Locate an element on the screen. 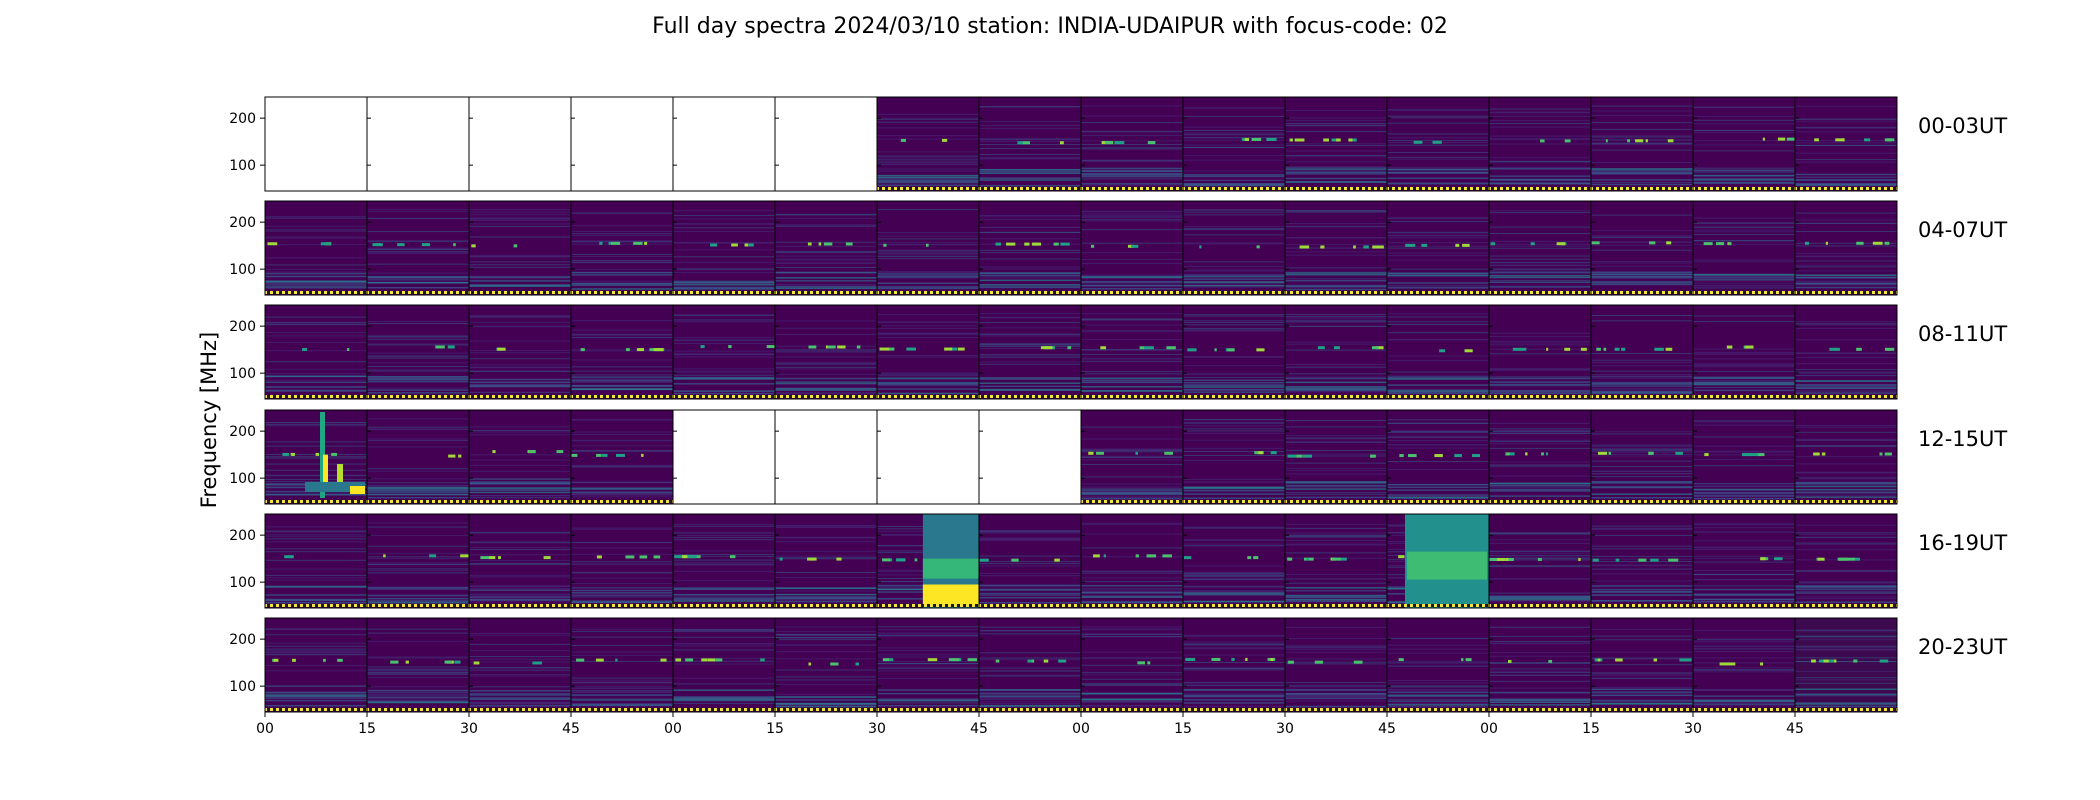 The height and width of the screenshot is (800, 2100). row-time-label: 08-11UT is located at coordinates (1962, 334).